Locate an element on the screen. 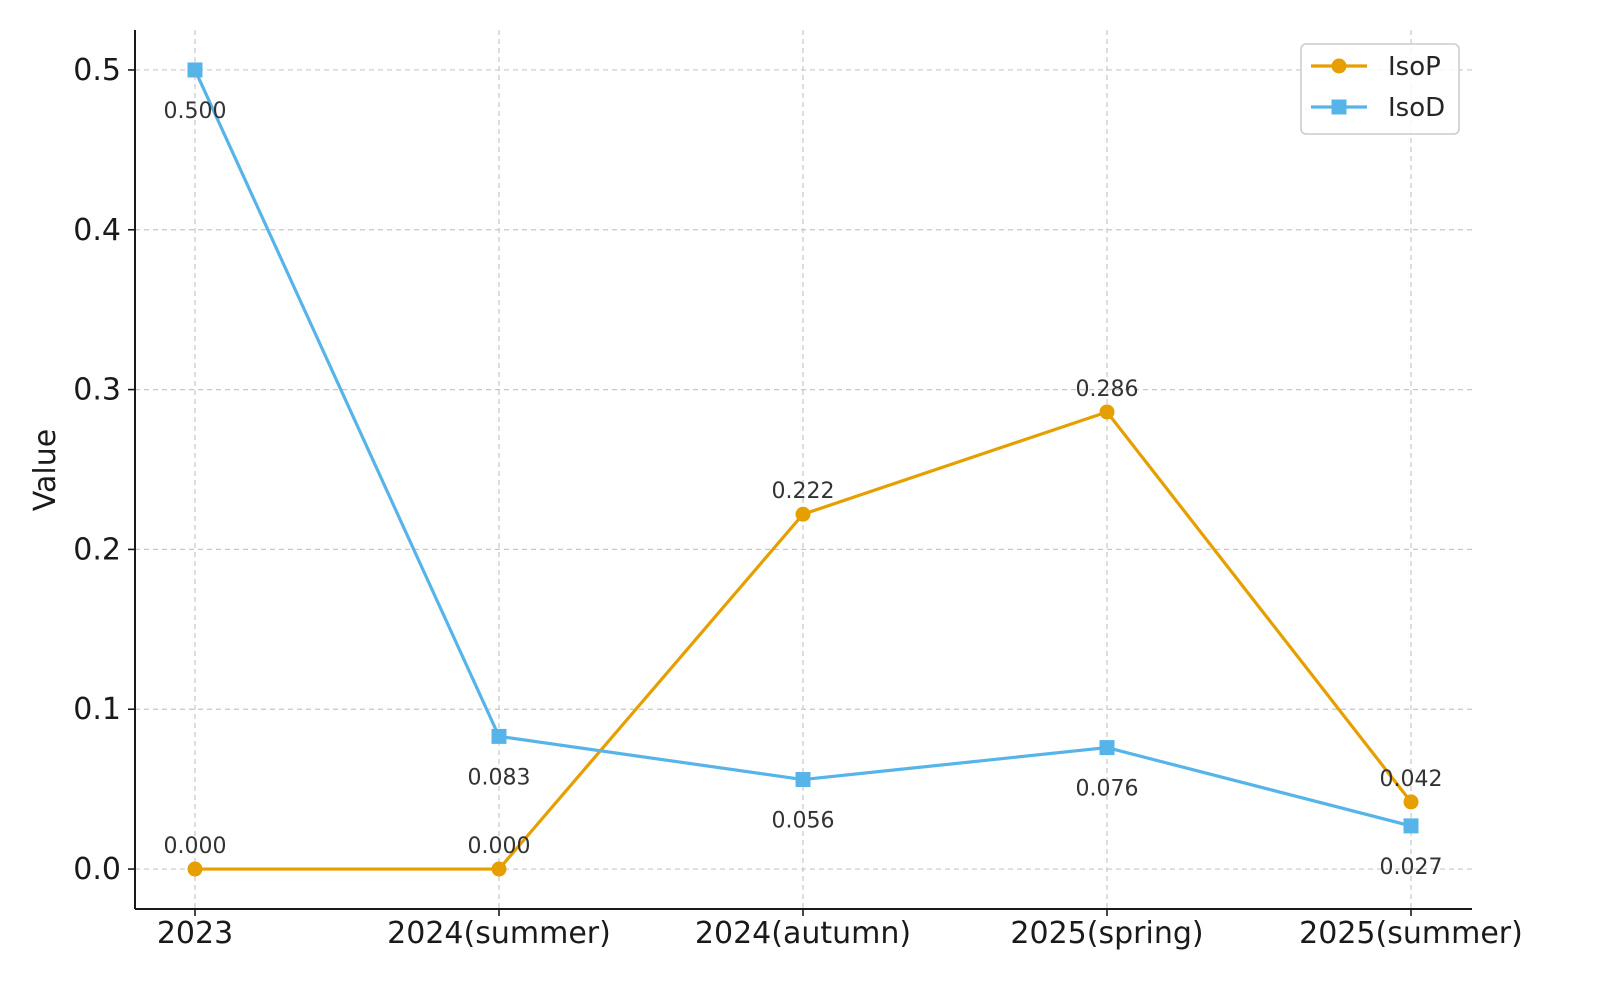 The height and width of the screenshot is (1000, 1600). y-tick-label: 0.5 is located at coordinates (97, 70).